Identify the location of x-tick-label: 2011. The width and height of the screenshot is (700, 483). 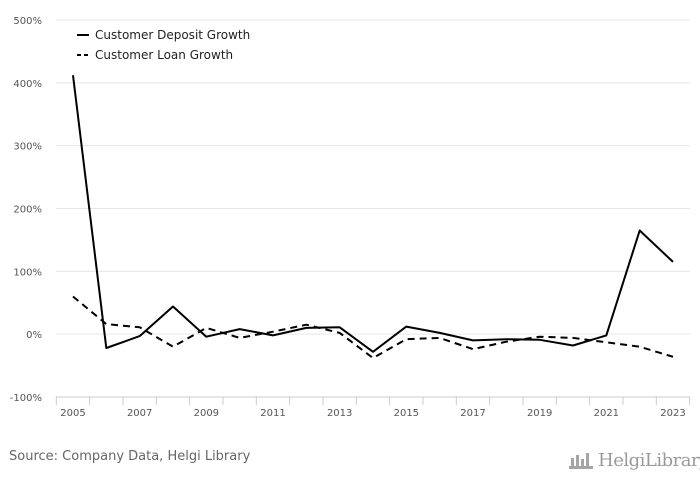
(272, 413).